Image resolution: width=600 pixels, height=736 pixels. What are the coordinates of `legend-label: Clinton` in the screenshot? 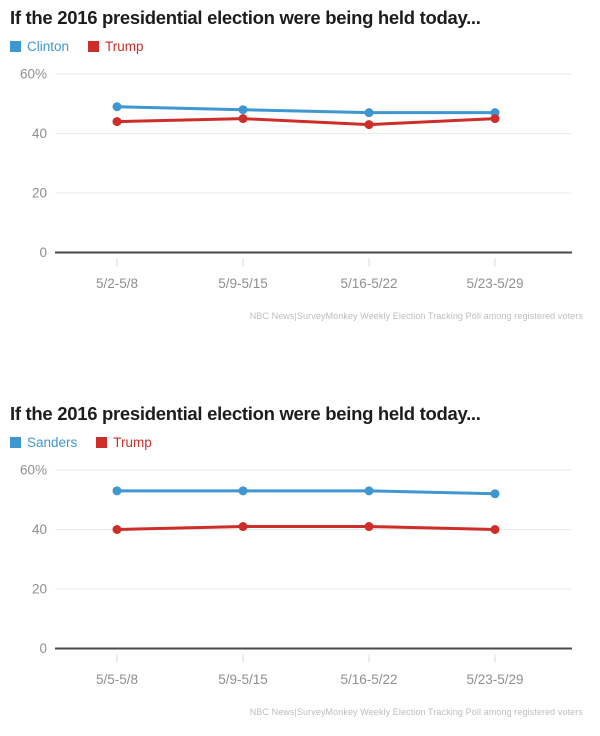 It's located at (48, 46).